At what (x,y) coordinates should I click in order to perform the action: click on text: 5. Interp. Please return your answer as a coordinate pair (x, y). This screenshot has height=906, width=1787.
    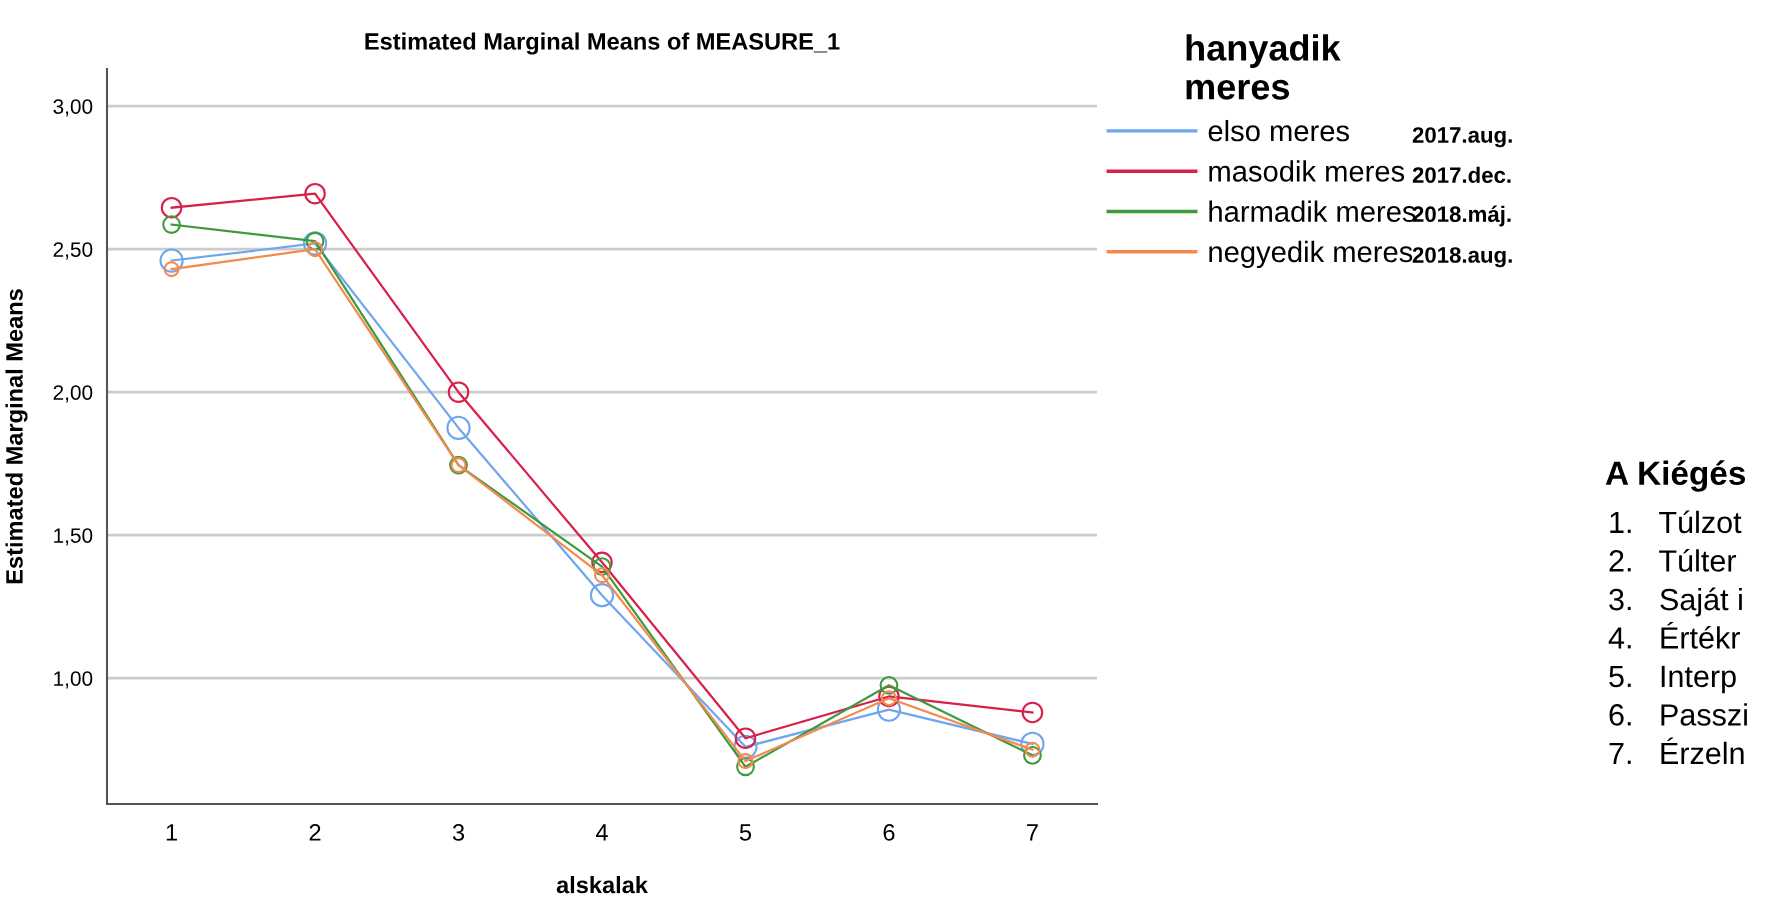
    Looking at the image, I should click on (1672, 679).